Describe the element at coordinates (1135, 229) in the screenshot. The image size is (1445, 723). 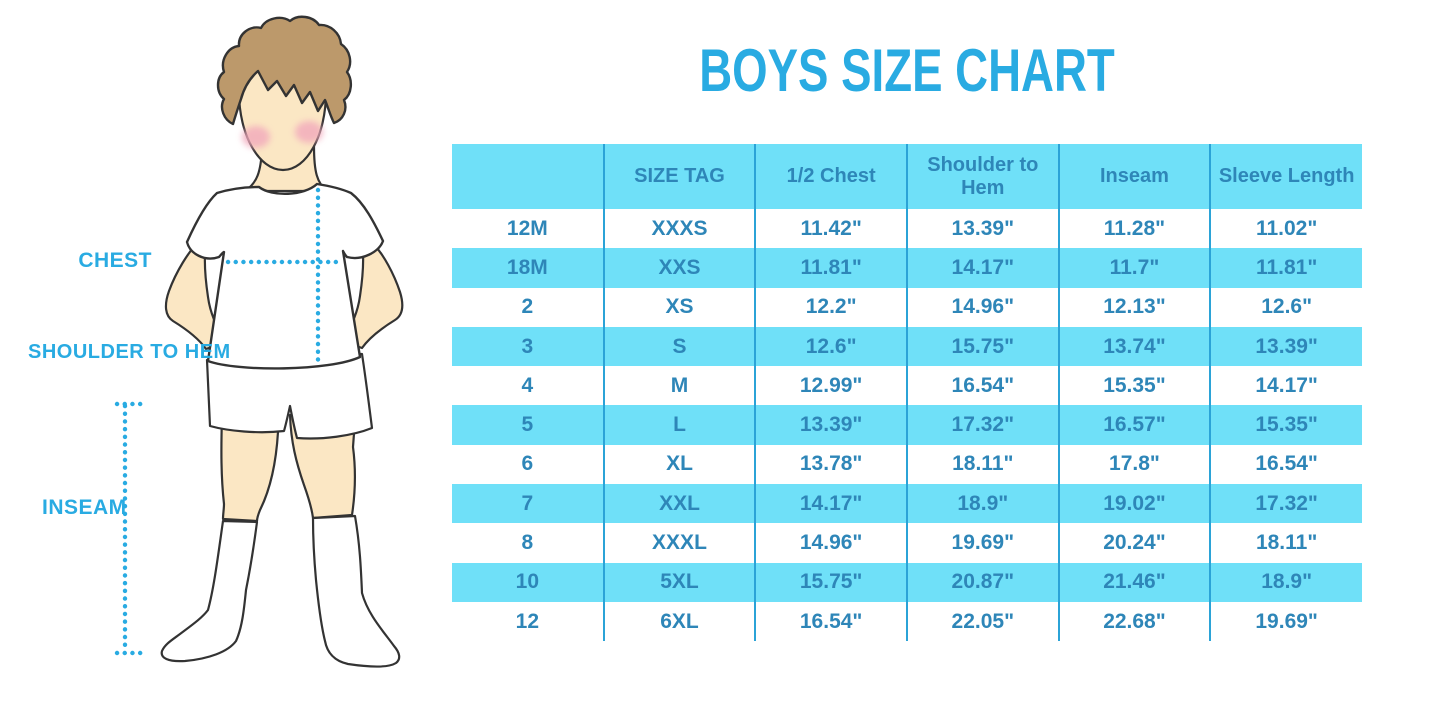
I see `table-cell: 11.28"` at that location.